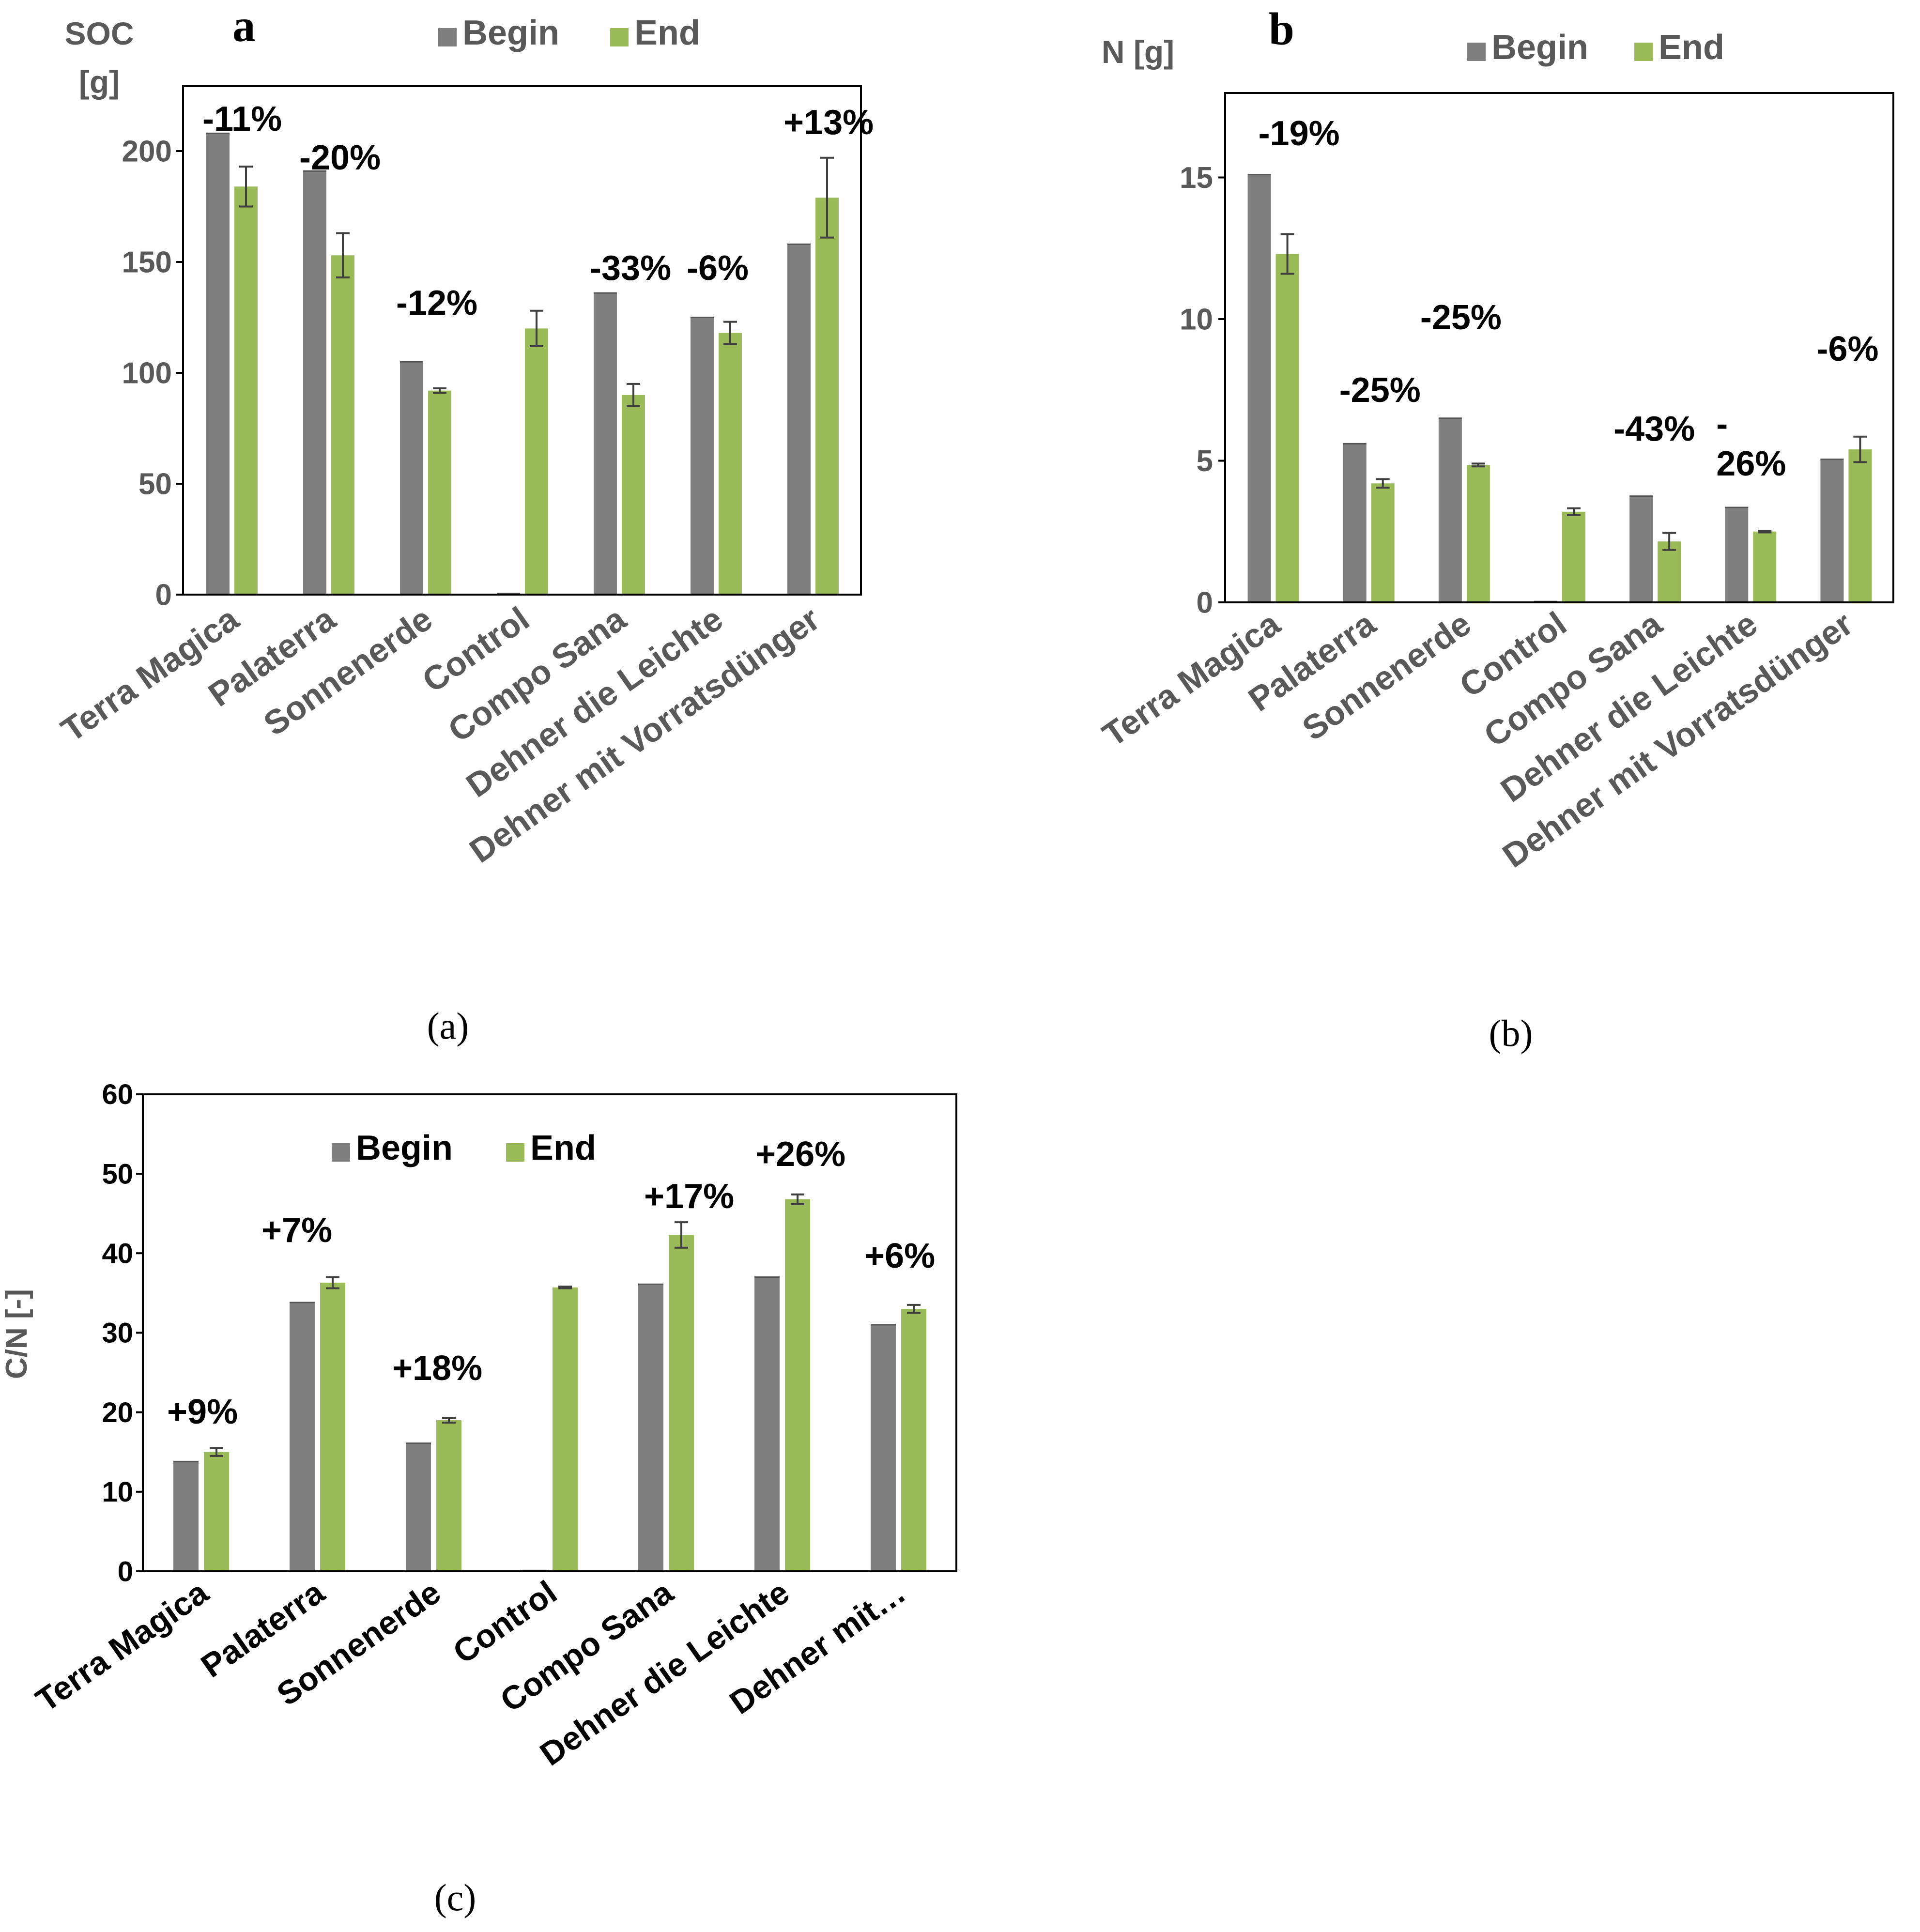 The width and height of the screenshot is (1920, 1932). Describe the element at coordinates (1299, 133) in the screenshot. I see `change-annotation: -19%` at that location.